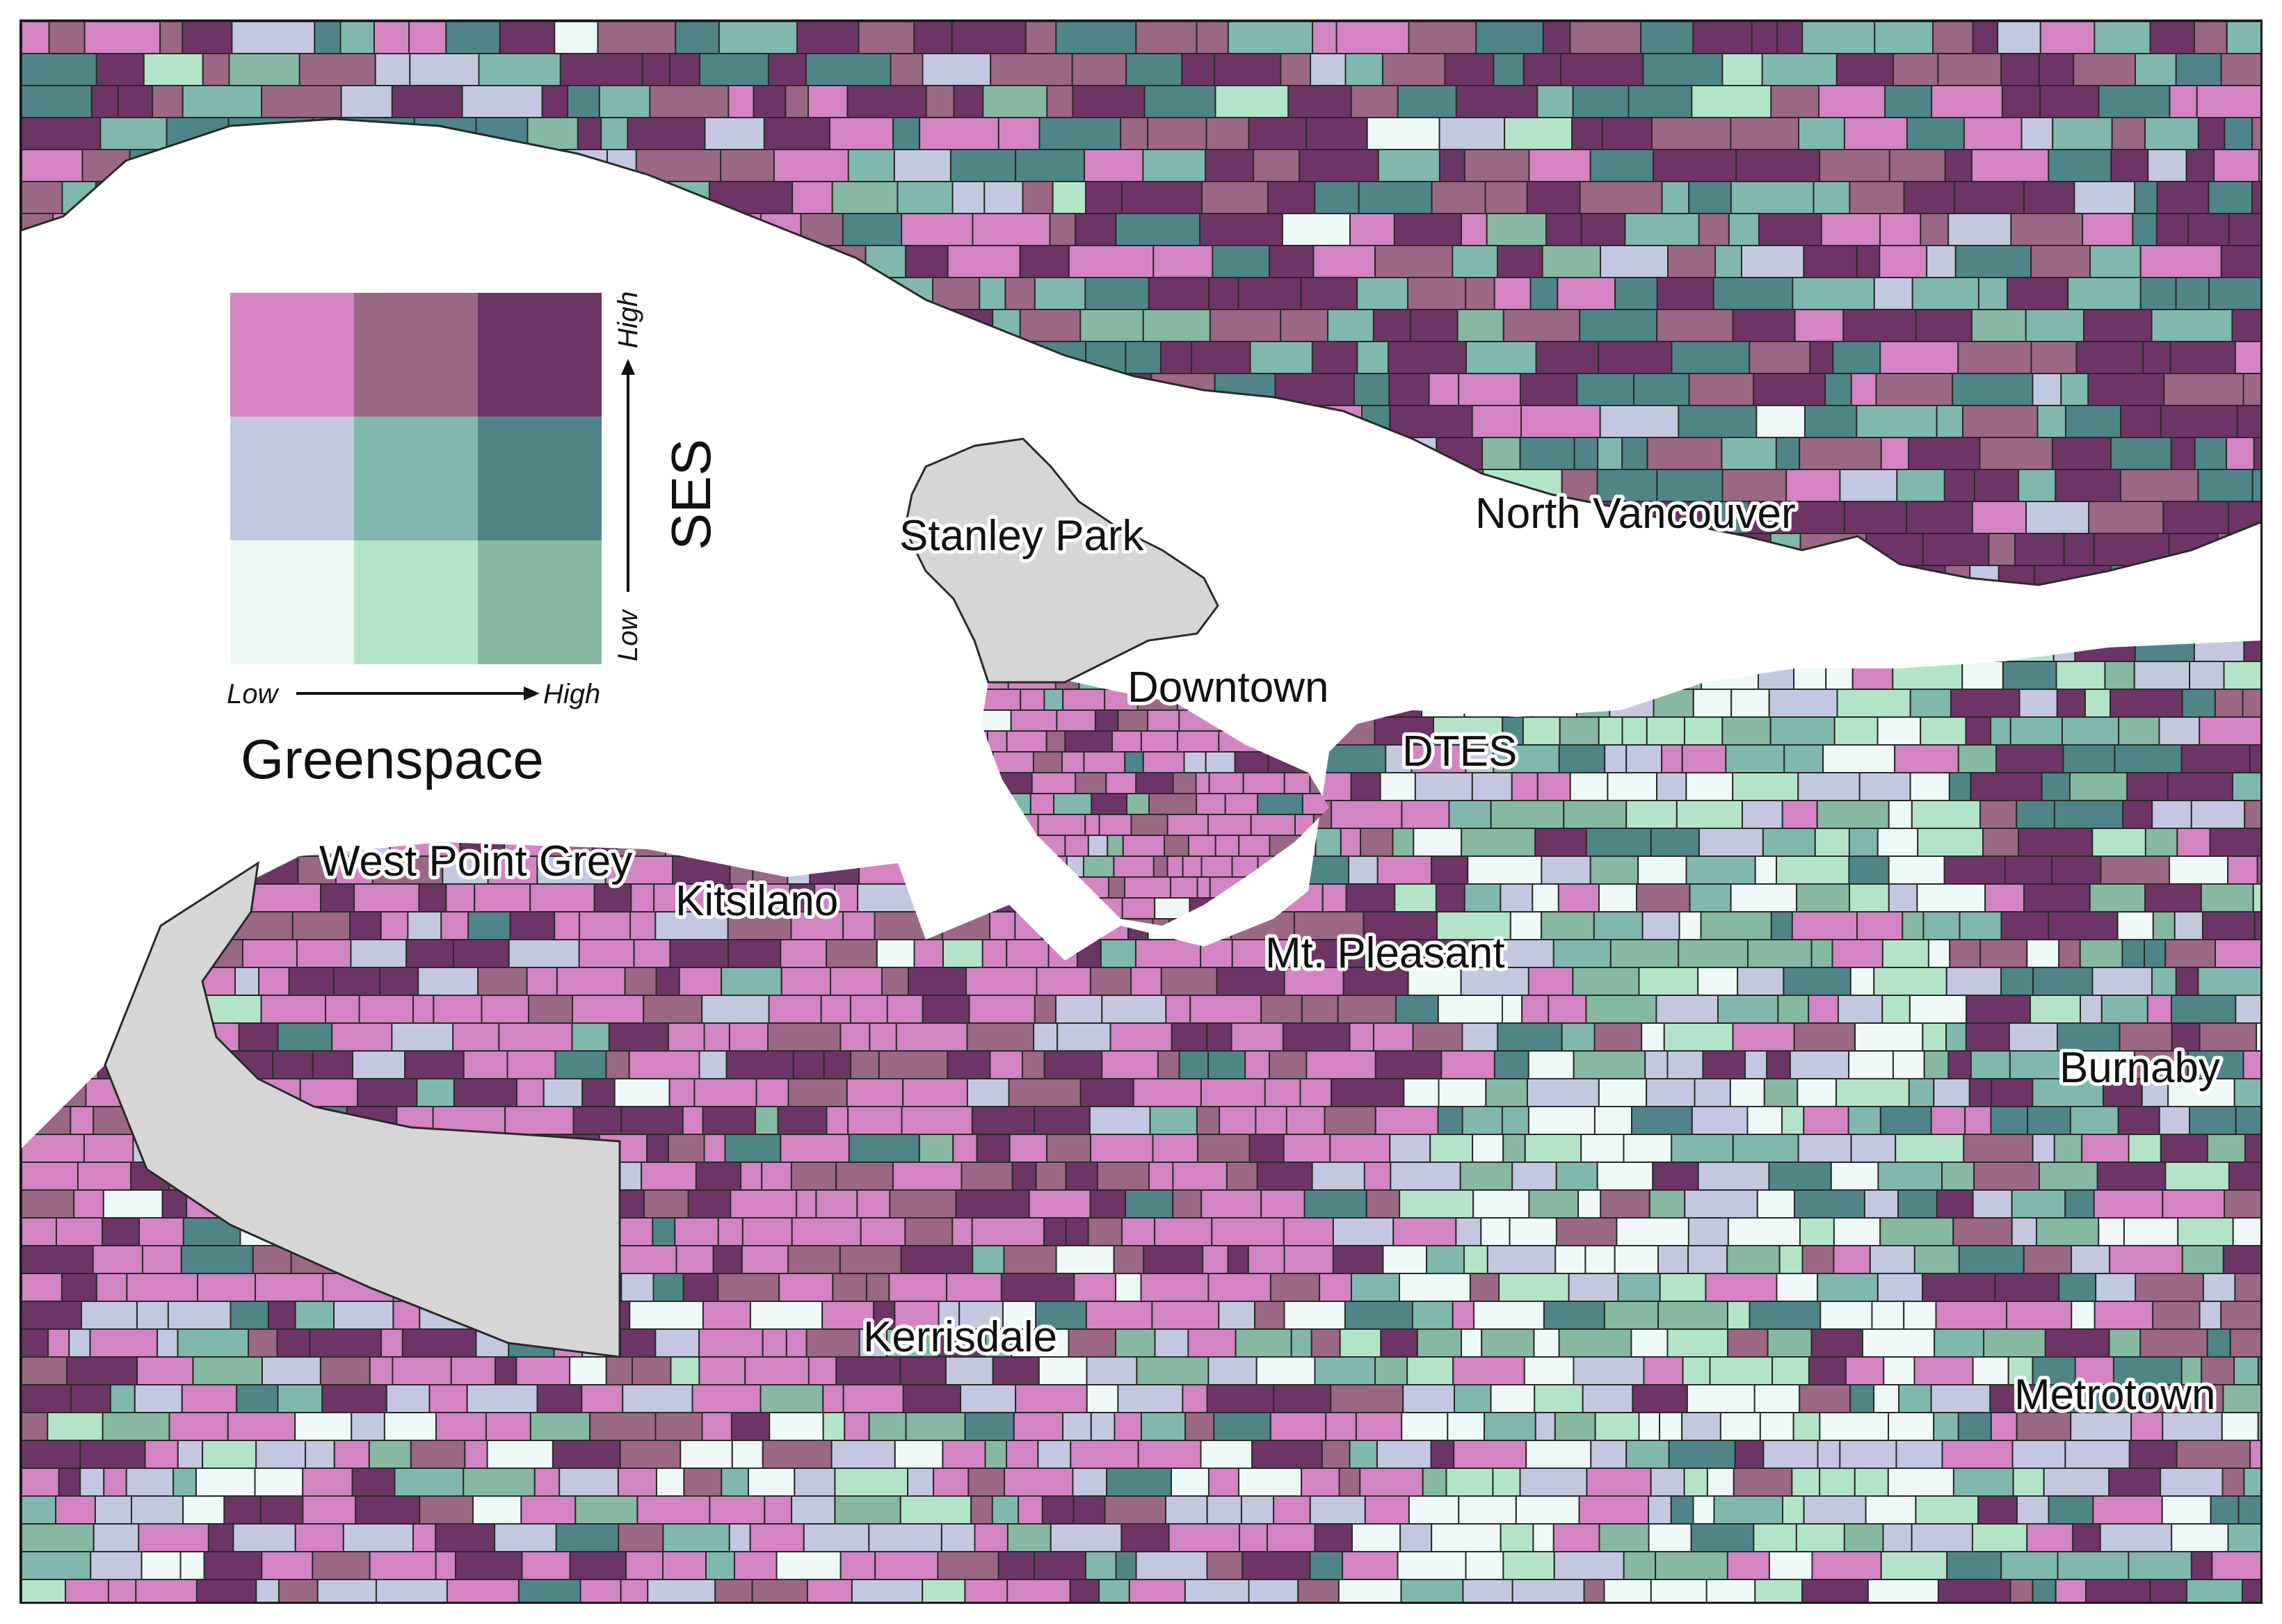 The image size is (2282, 1624). I want to click on legend-y-high: High, so click(628, 319).